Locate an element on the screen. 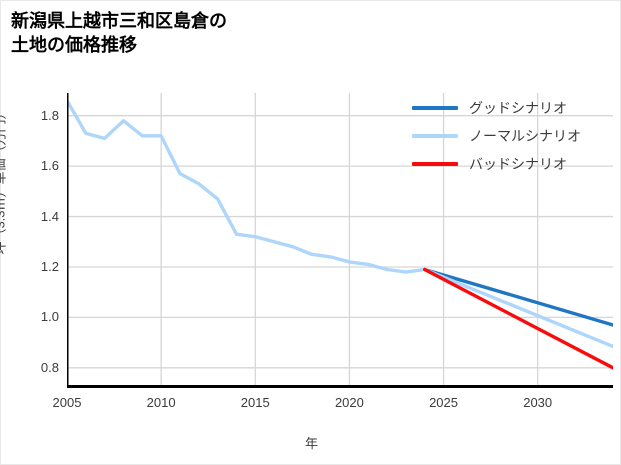 This screenshot has width=621, height=465. y-axis-label: 坪（3.3㎡）単価（万円） is located at coordinates (4, 180).